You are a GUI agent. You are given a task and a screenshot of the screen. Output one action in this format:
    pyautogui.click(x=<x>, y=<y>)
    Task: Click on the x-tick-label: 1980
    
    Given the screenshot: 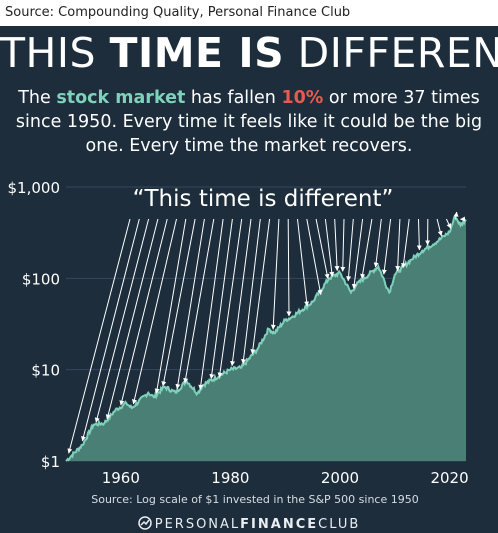 What is the action you would take?
    pyautogui.click(x=230, y=478)
    